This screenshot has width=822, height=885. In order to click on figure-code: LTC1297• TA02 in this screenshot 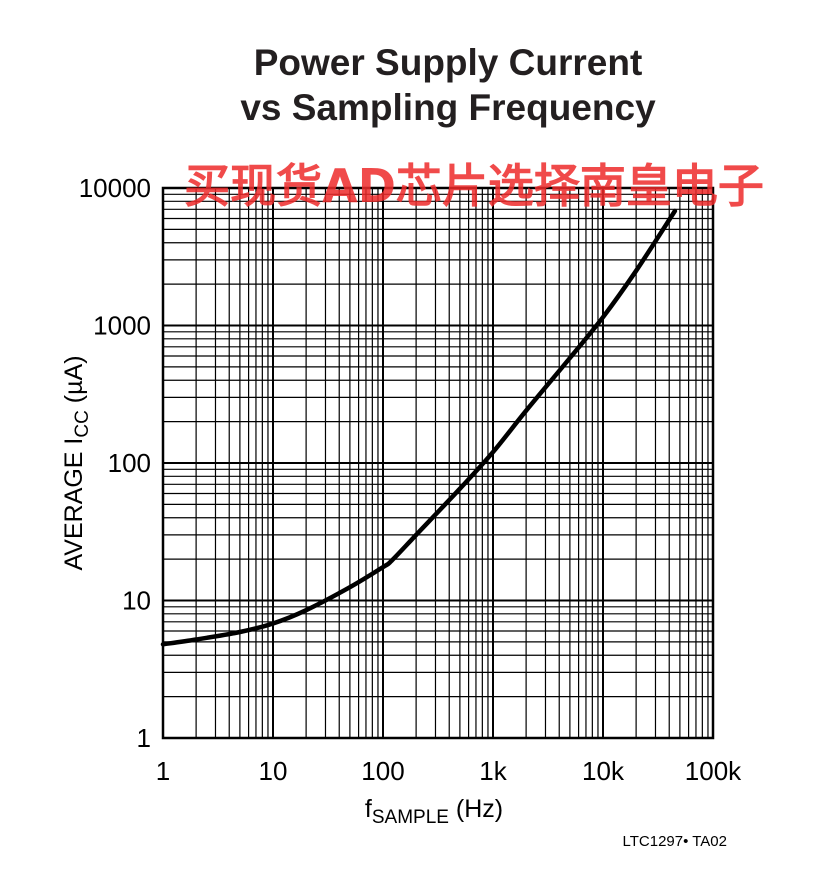, I will do `click(675, 841)`.